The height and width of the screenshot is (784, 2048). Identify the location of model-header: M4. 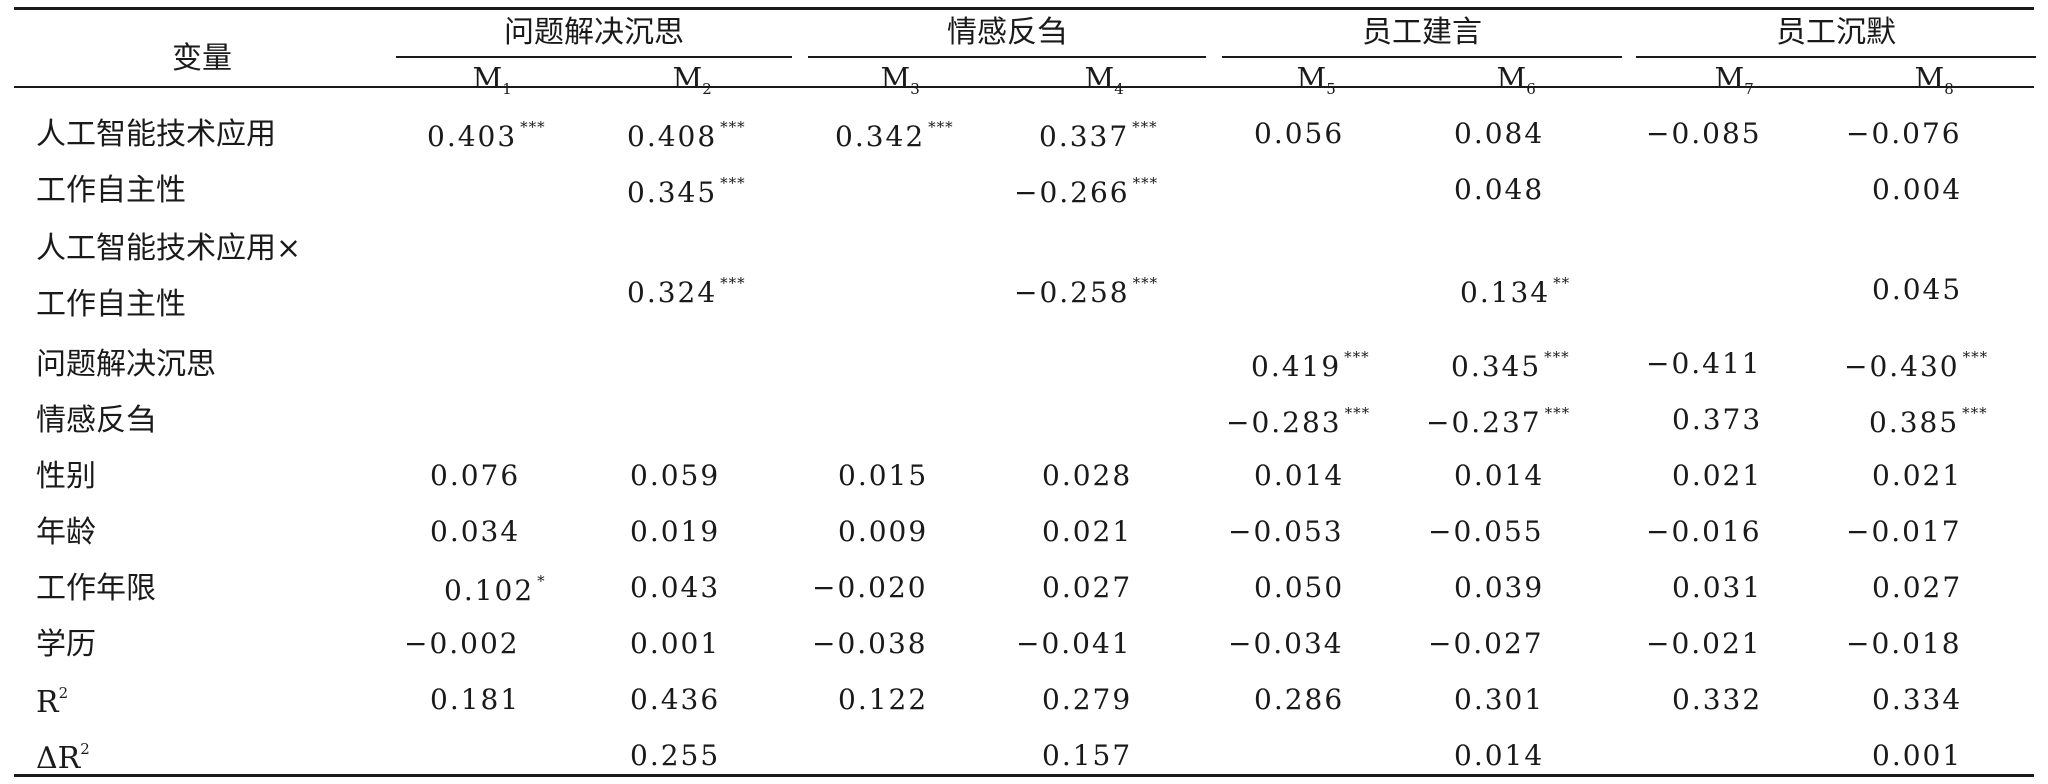
(1104, 79).